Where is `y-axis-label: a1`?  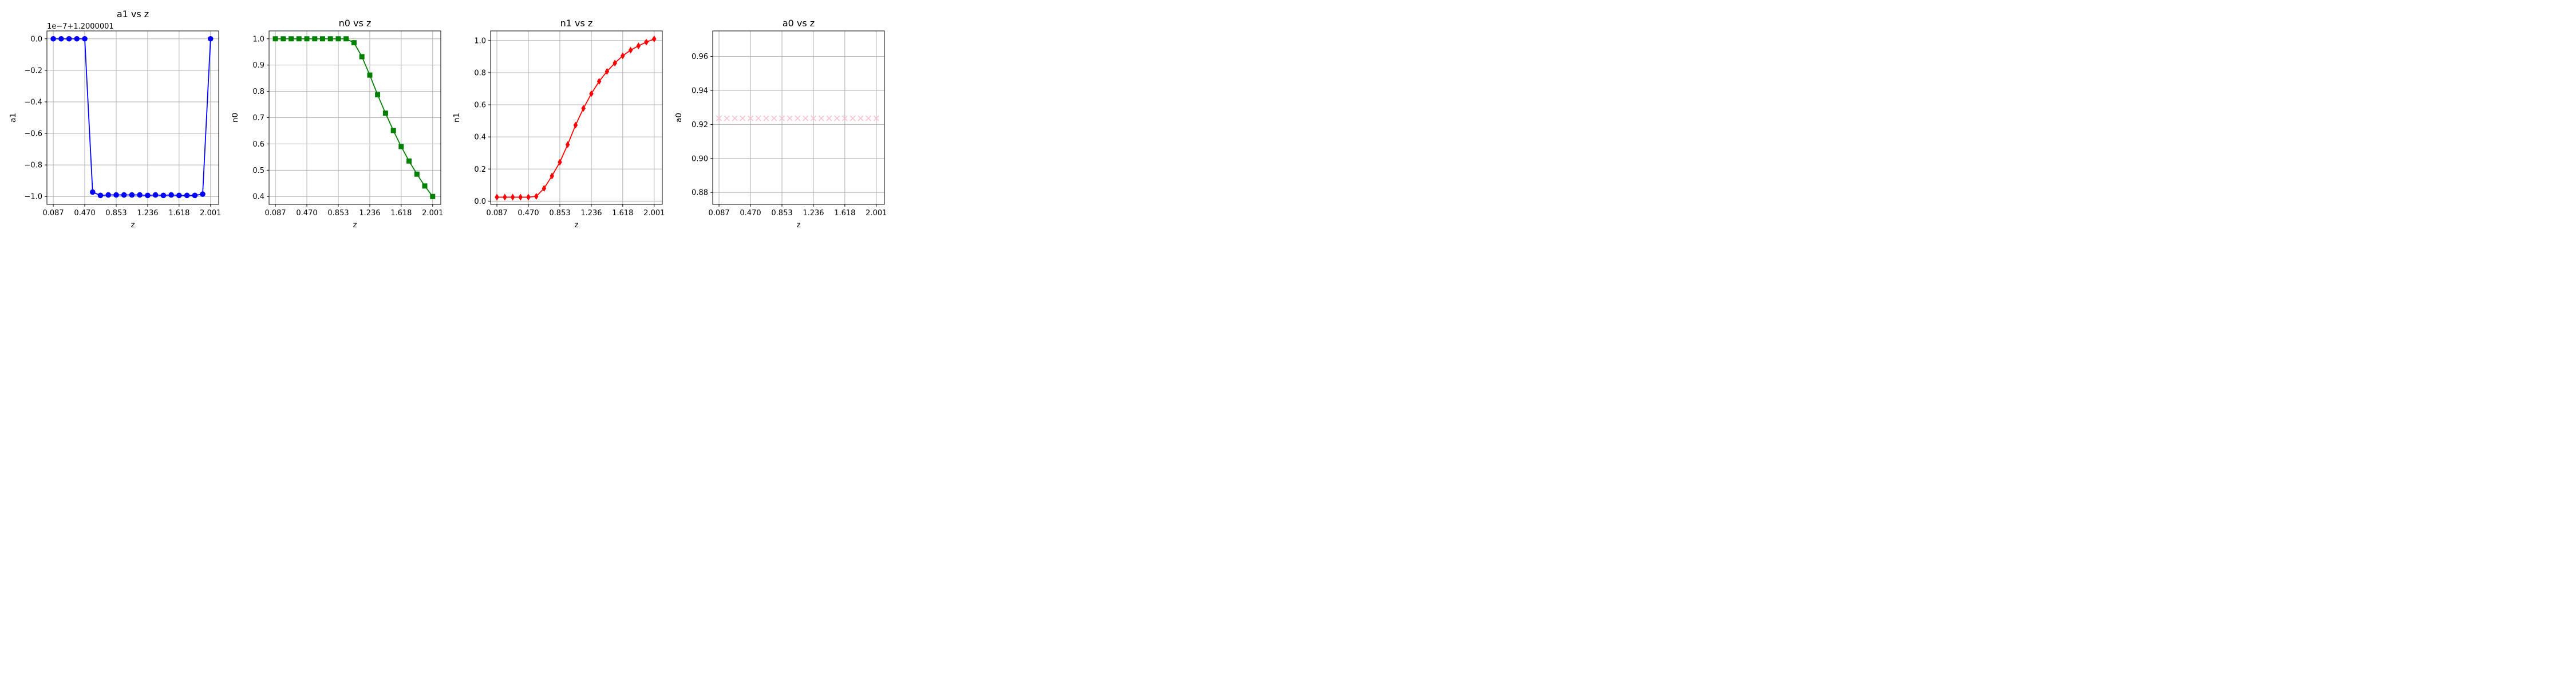
y-axis-label: a1 is located at coordinates (13, 118).